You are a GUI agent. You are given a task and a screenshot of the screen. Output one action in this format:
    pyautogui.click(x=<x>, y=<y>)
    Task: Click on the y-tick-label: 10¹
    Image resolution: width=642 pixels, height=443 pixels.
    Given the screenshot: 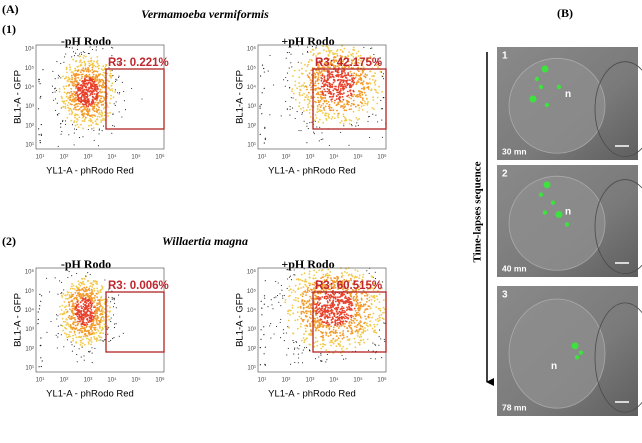 What is the action you would take?
    pyautogui.click(x=29, y=146)
    